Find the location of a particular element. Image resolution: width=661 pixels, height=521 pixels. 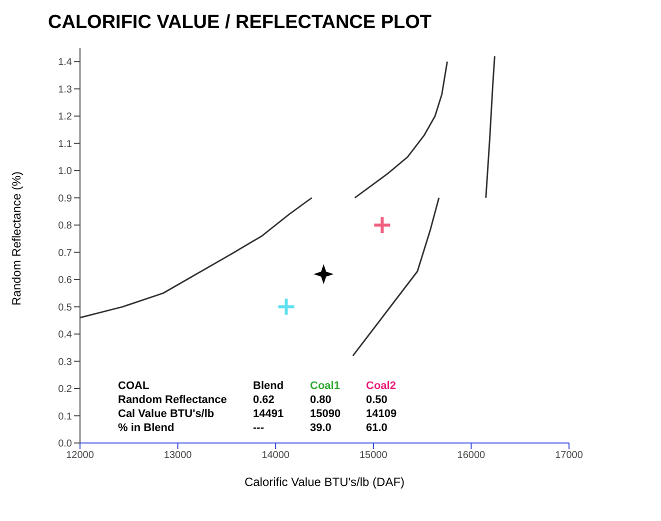

x-tick-label: 16000 is located at coordinates (471, 456).